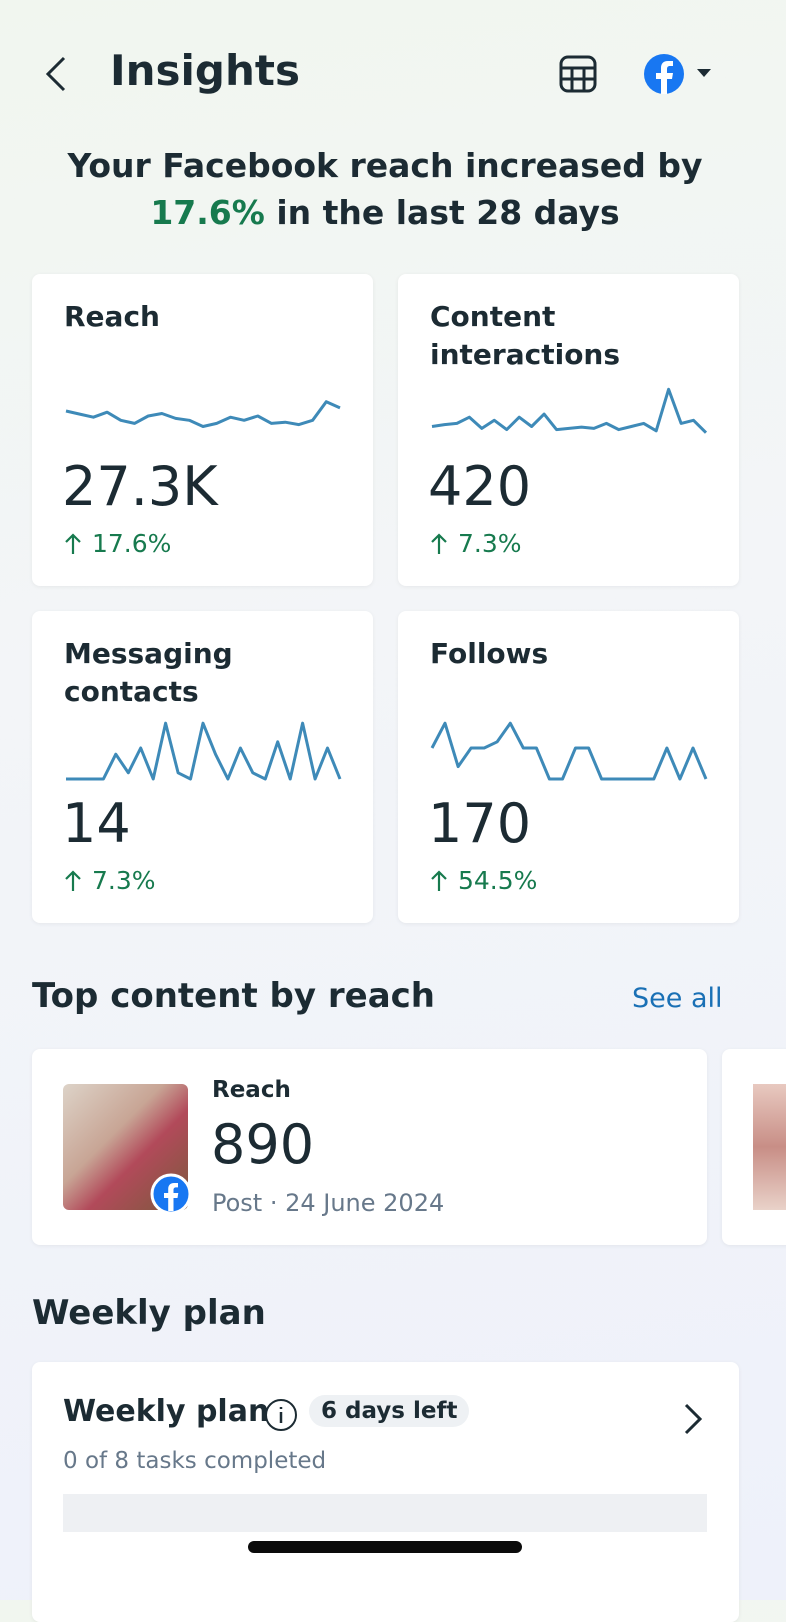  I want to click on change-value: 17.6%, so click(132, 543).